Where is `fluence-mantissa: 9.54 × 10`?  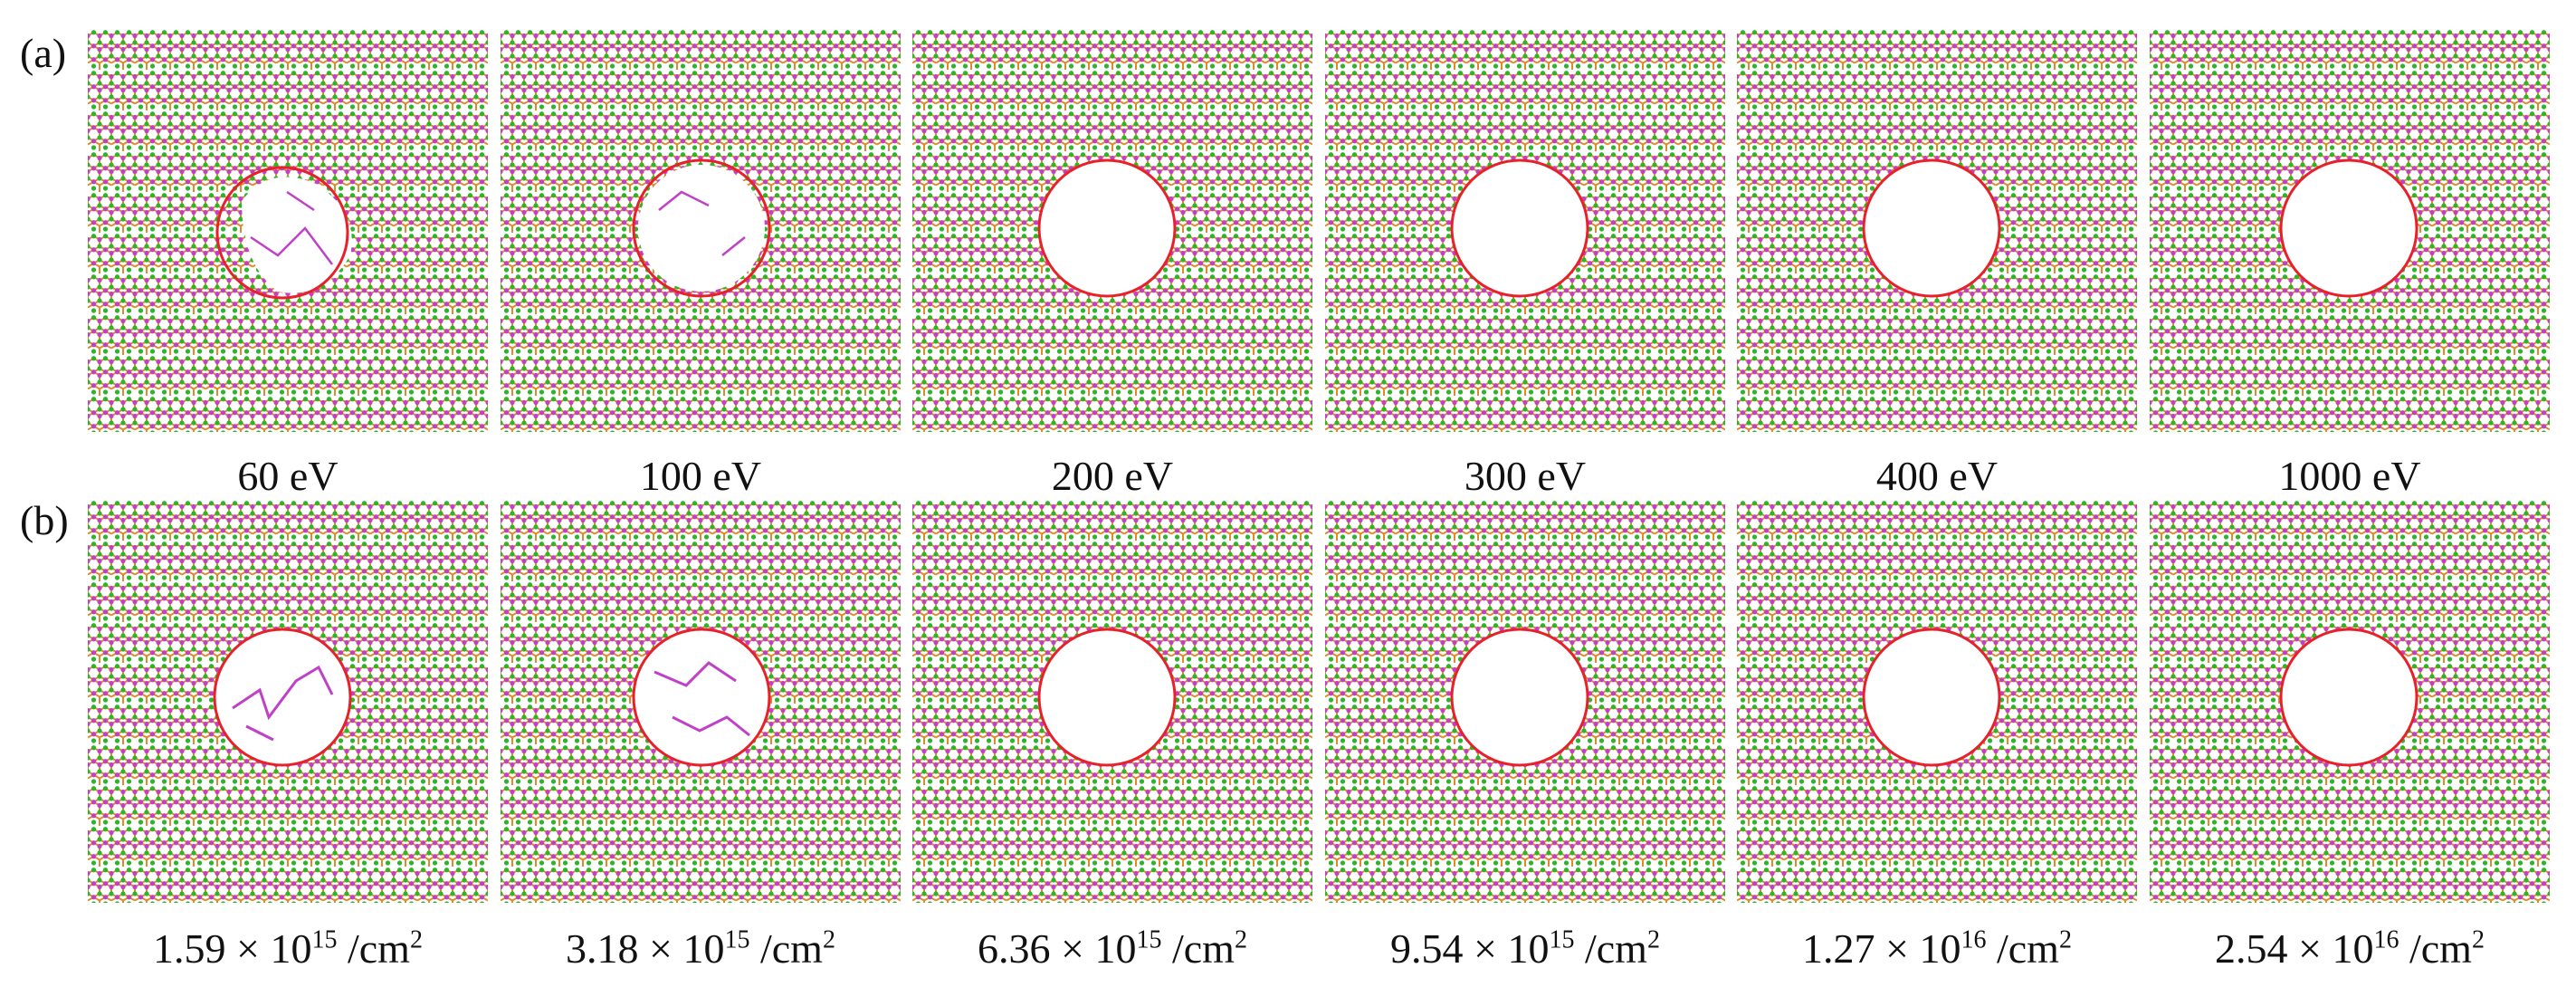
fluence-mantissa: 9.54 × 10 is located at coordinates (1470, 948).